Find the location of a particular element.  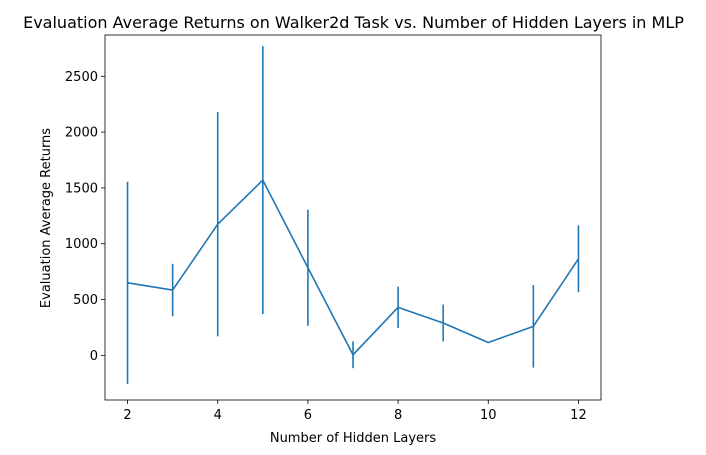

x-axis-label: Number of Hidden Layers is located at coordinates (353, 438).